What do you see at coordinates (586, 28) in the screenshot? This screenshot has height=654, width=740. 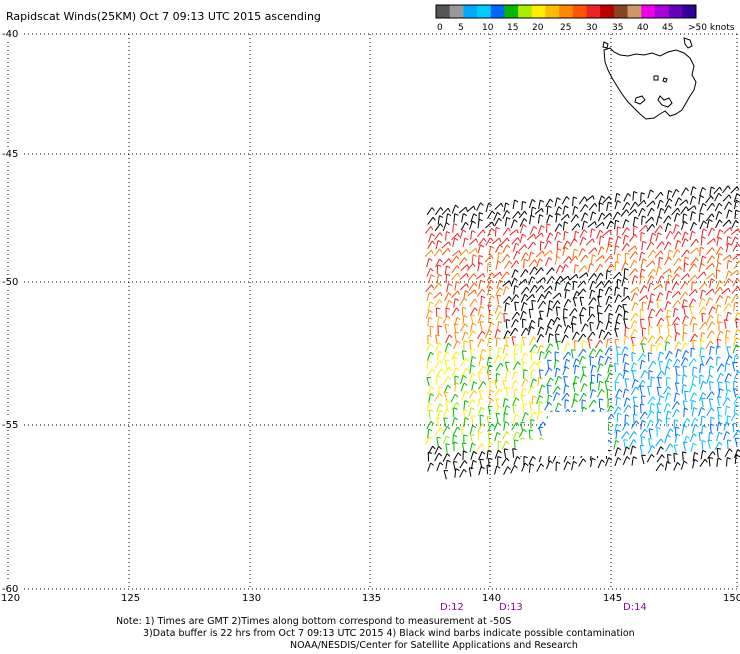 I see `colorbar-labels: 0 5 10 15 20 25 30 35 40 45 >50 knots` at bounding box center [586, 28].